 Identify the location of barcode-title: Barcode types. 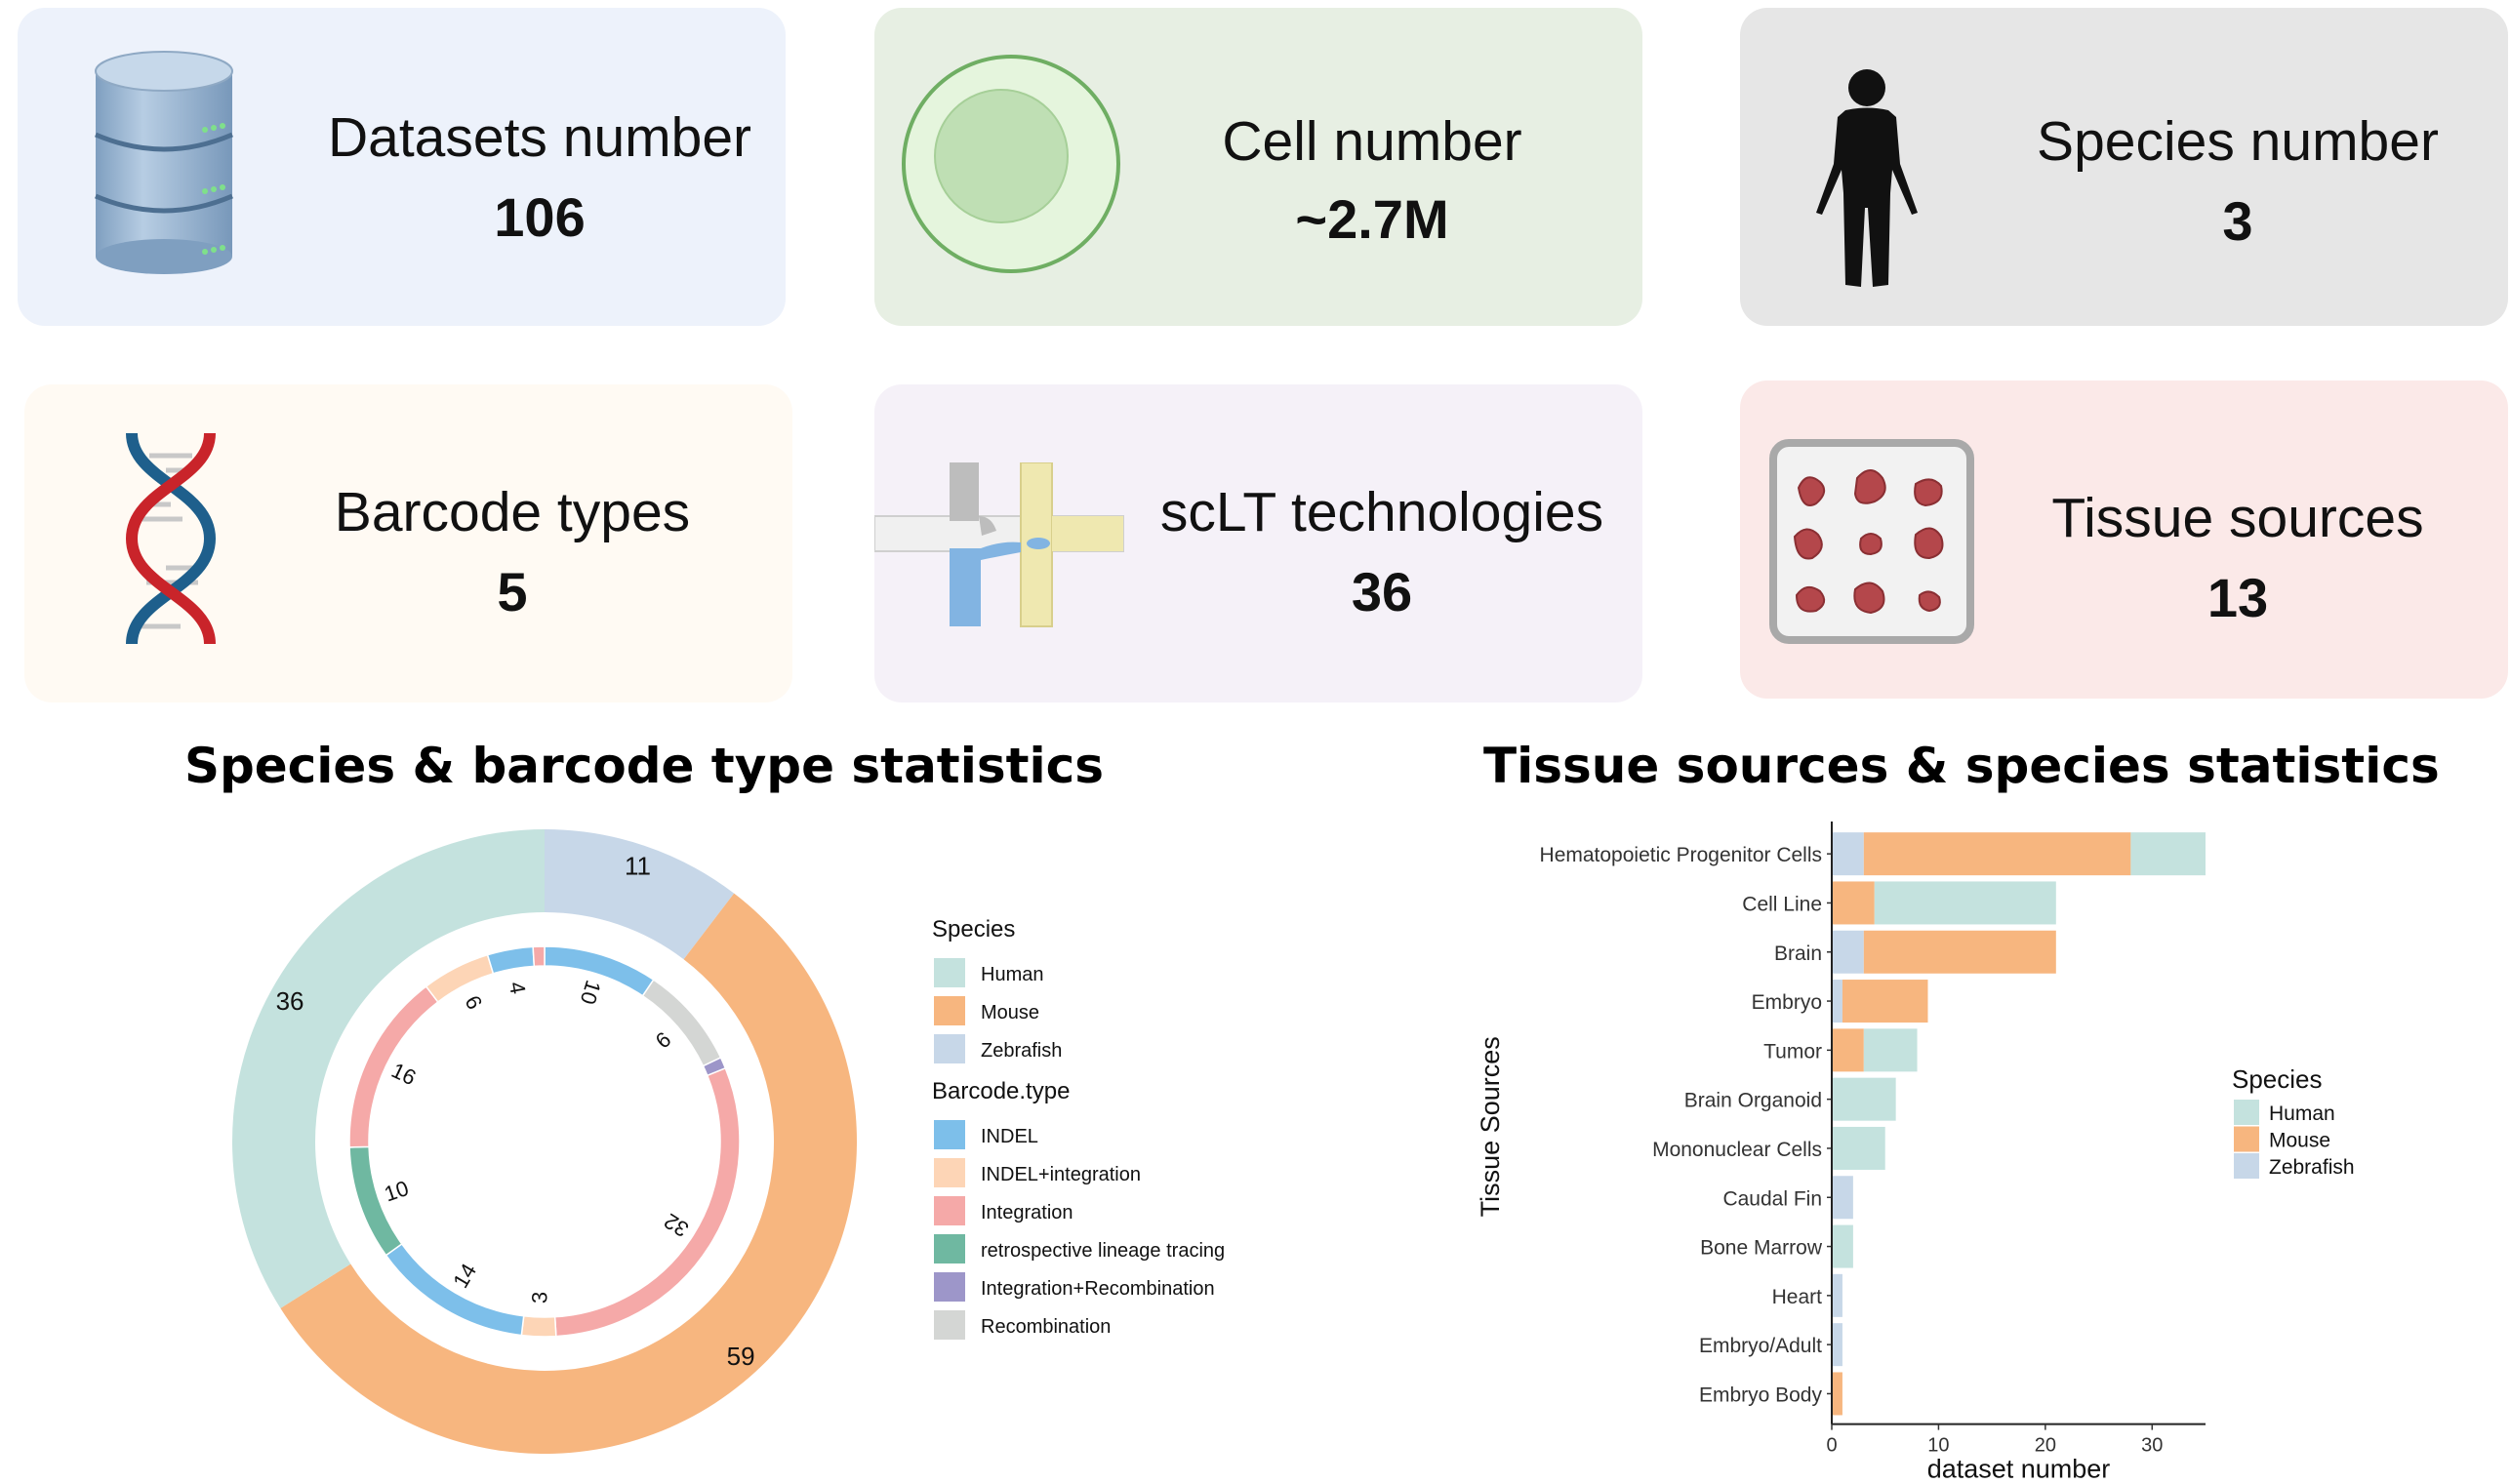
(512, 512).